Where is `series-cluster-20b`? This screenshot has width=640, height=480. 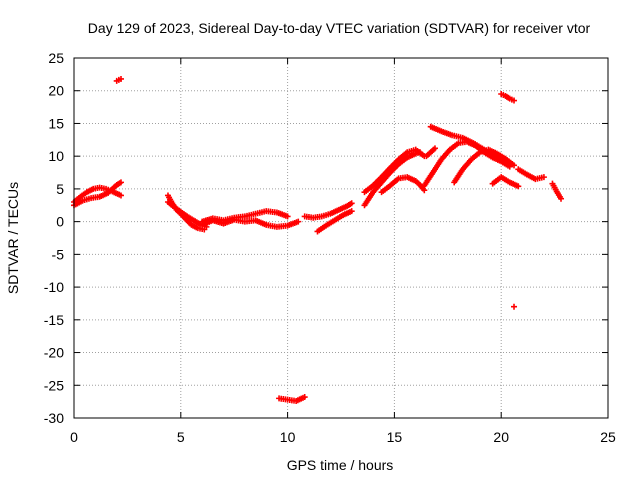 series-cluster-20b is located at coordinates (514, 306).